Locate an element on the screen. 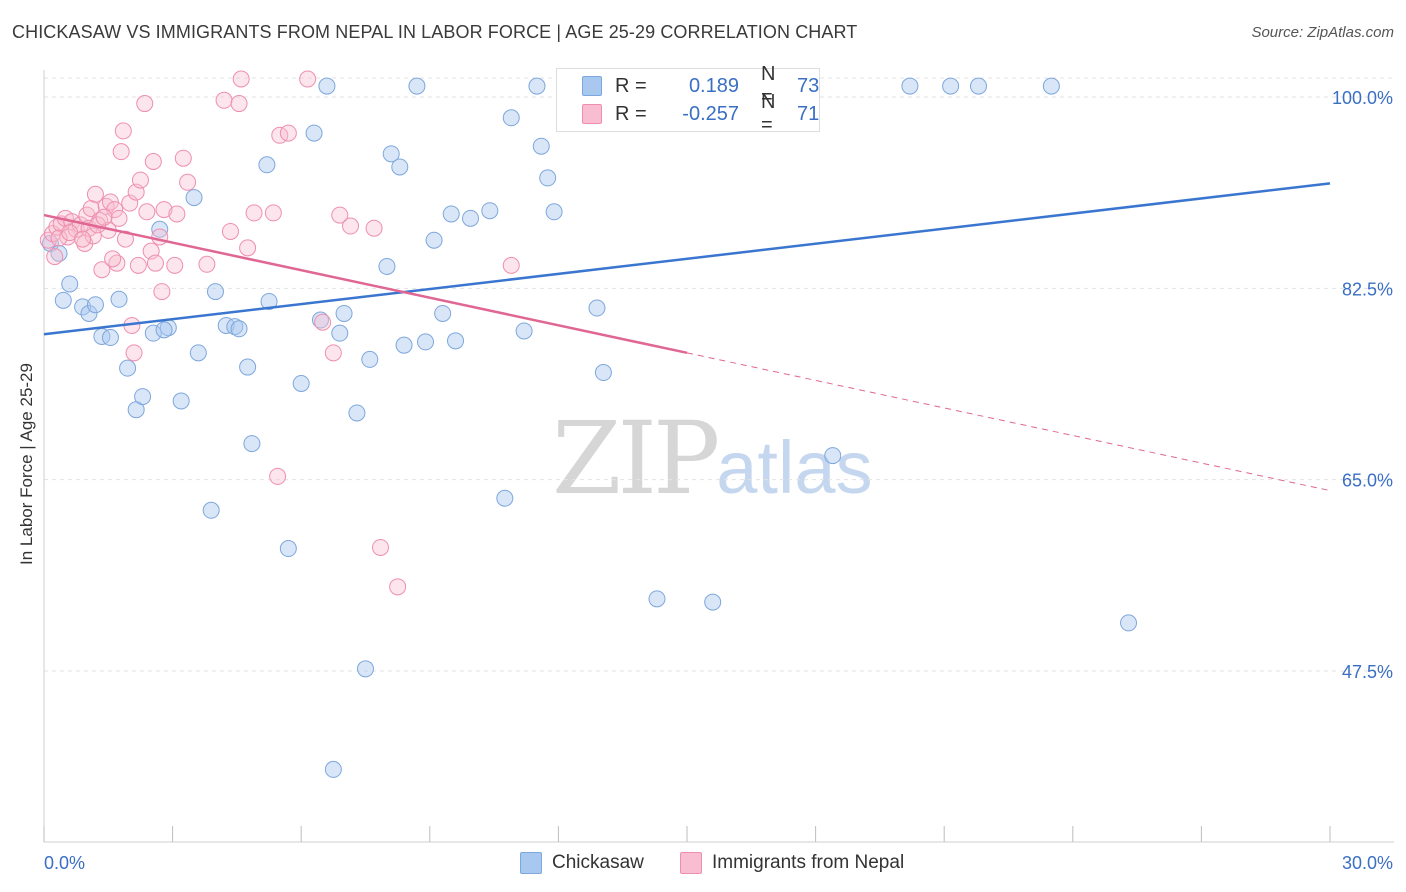  y-tick-label: 100.0% is located at coordinates (1362, 98).